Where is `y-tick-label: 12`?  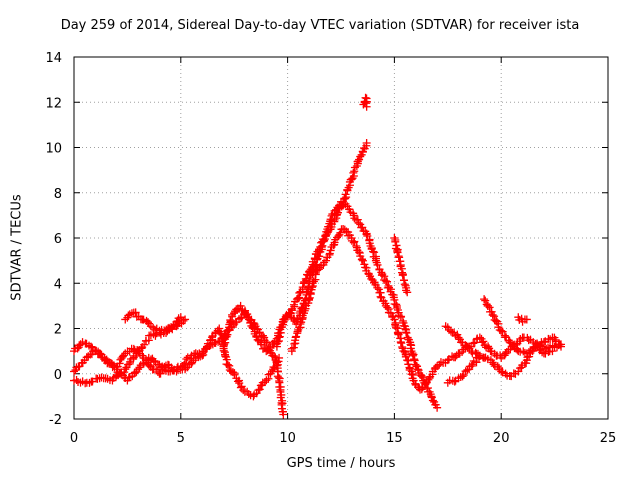
y-tick-label: 12 is located at coordinates (53, 103).